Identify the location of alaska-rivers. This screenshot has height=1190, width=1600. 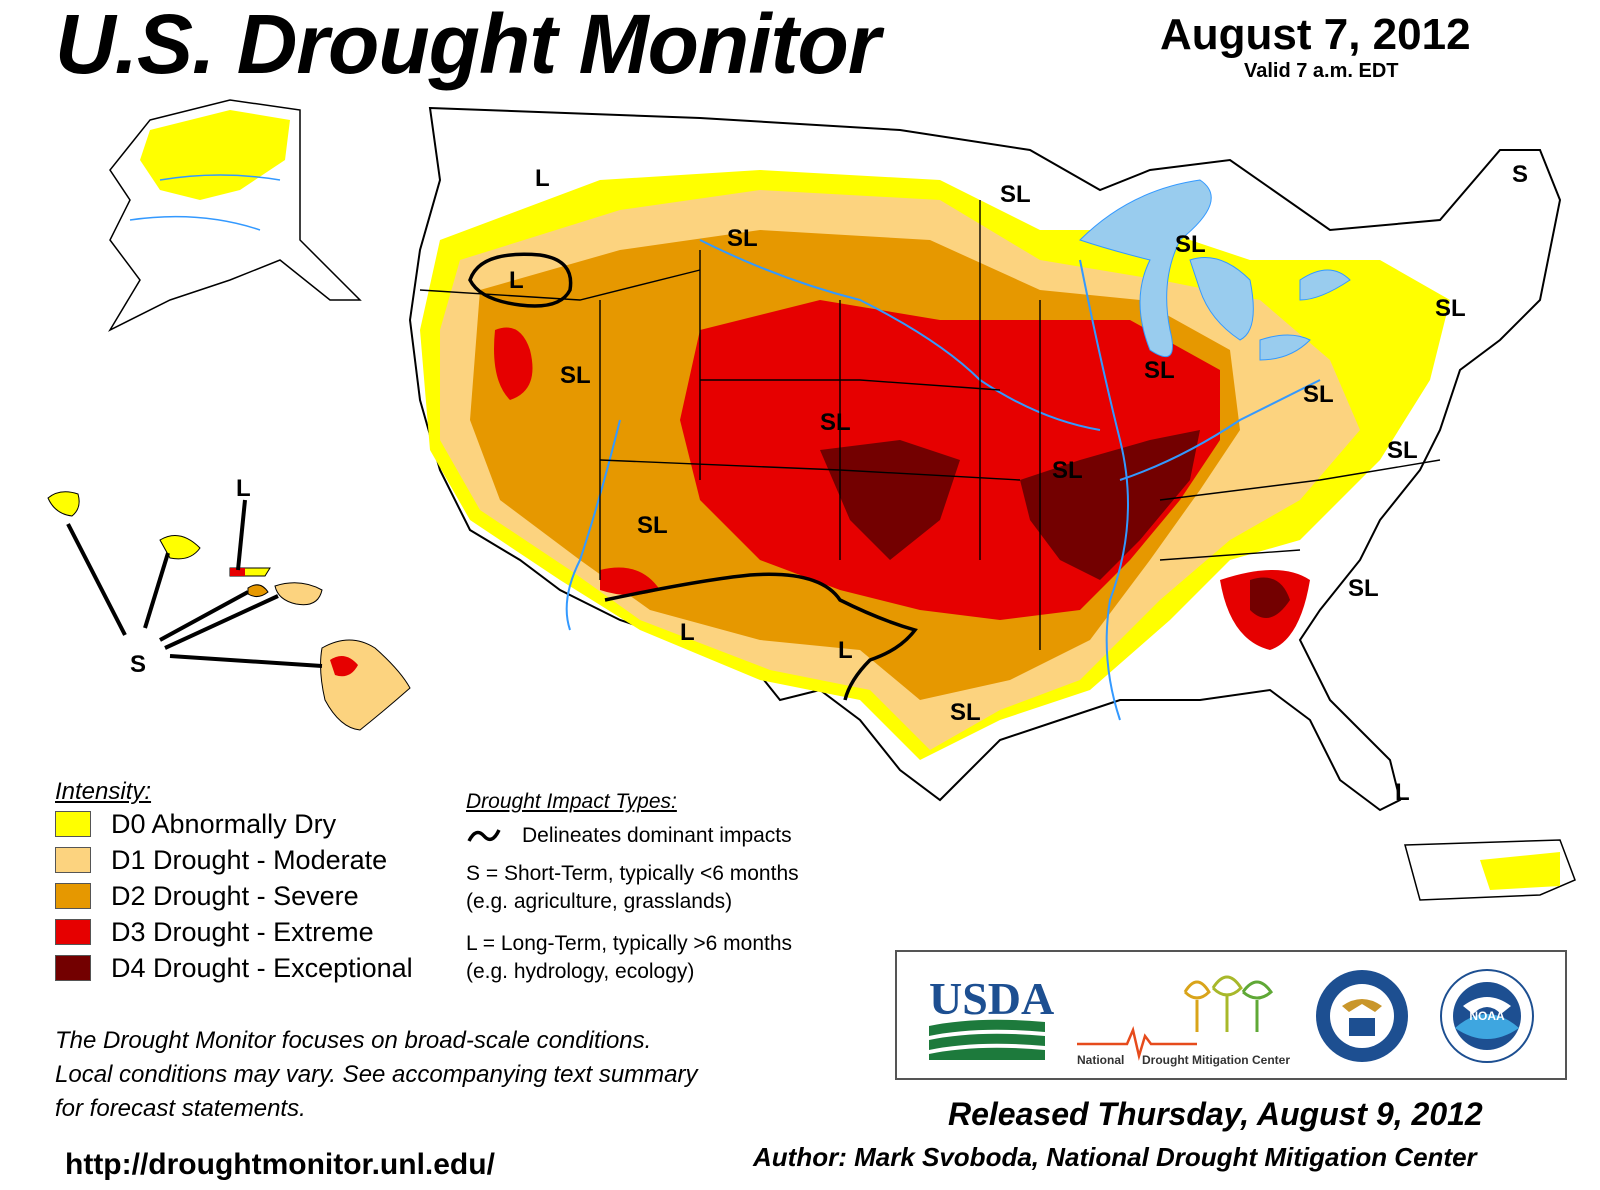
(205, 202).